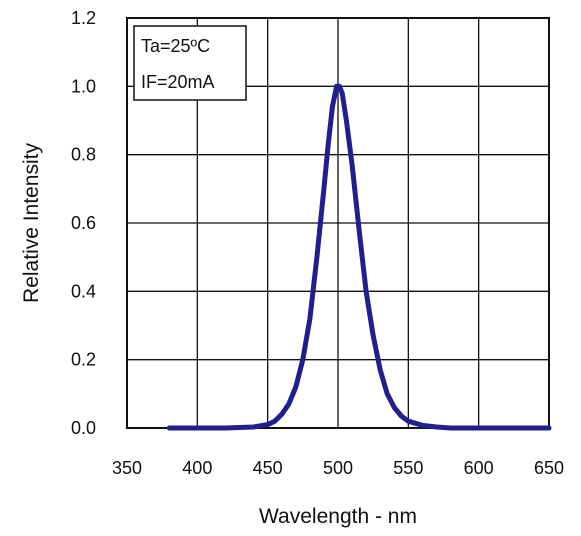  I want to click on y-tick-label-0: 0.0, so click(83, 428).